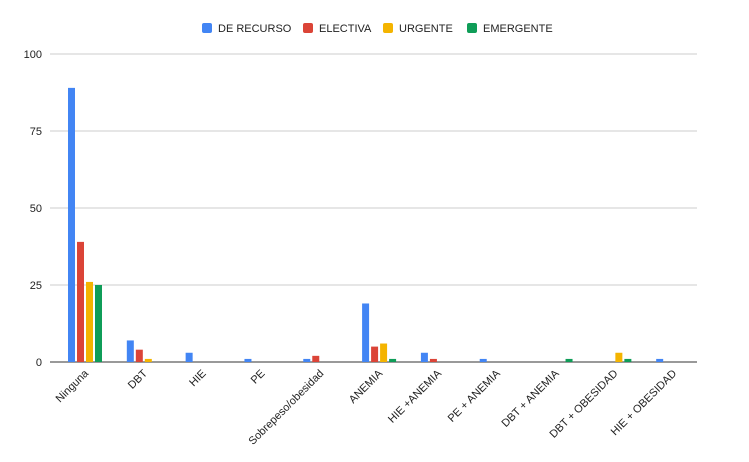 The height and width of the screenshot is (462, 749). I want to click on legend: DE RECURSO ELECTIVA URGENTE EMERGENTE, so click(377, 29).